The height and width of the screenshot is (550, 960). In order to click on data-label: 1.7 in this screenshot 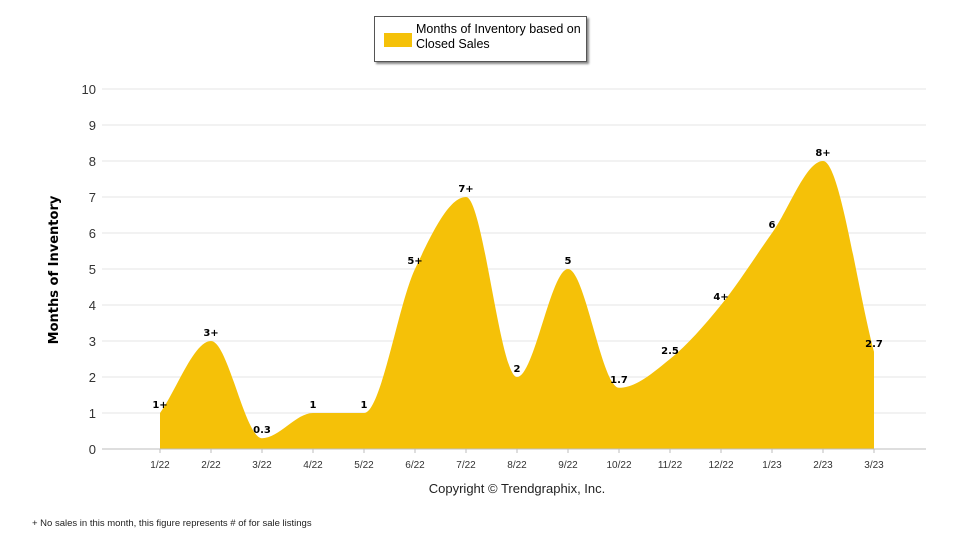, I will do `click(619, 380)`.